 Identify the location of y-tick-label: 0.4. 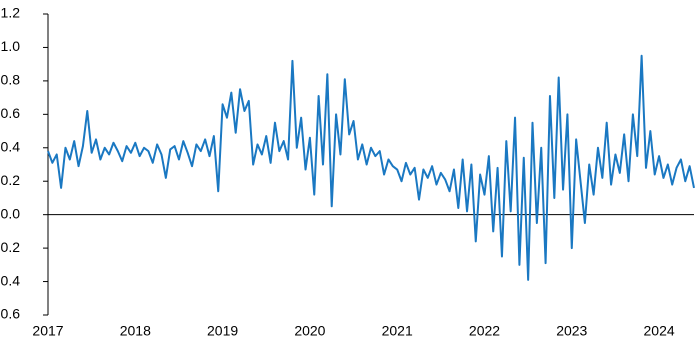
(11, 146).